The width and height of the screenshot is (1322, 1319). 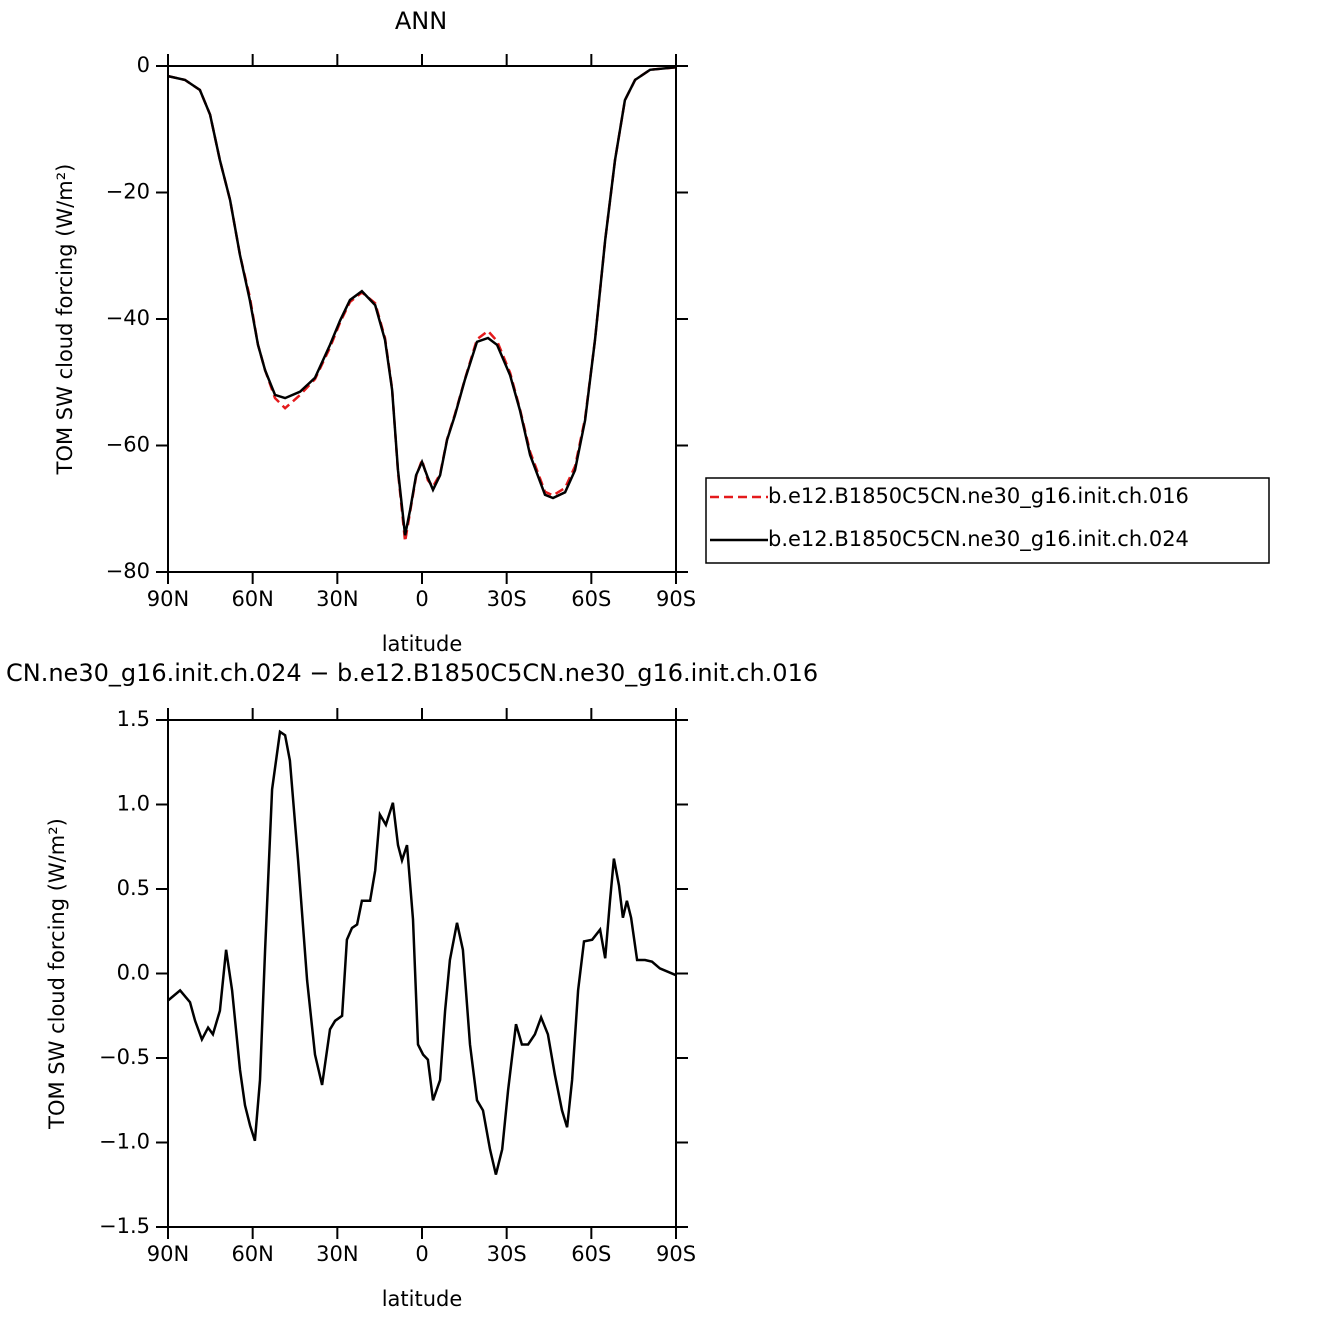 I want to click on y-tick-label: 1.5, so click(x=133, y=719).